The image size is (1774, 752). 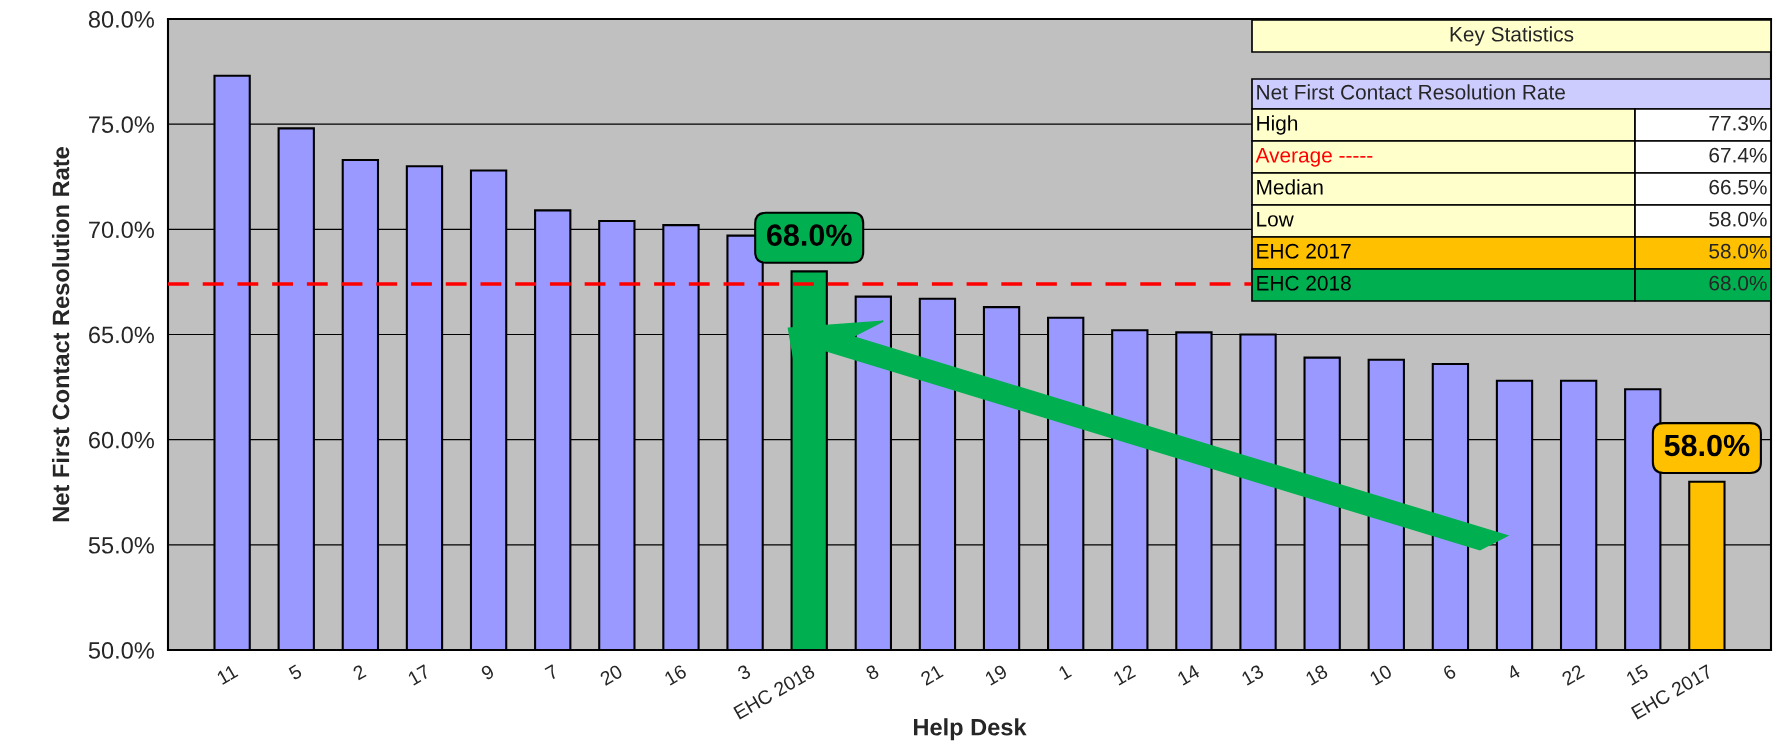 I want to click on y-tick-label: 80.0%, so click(x=121, y=19).